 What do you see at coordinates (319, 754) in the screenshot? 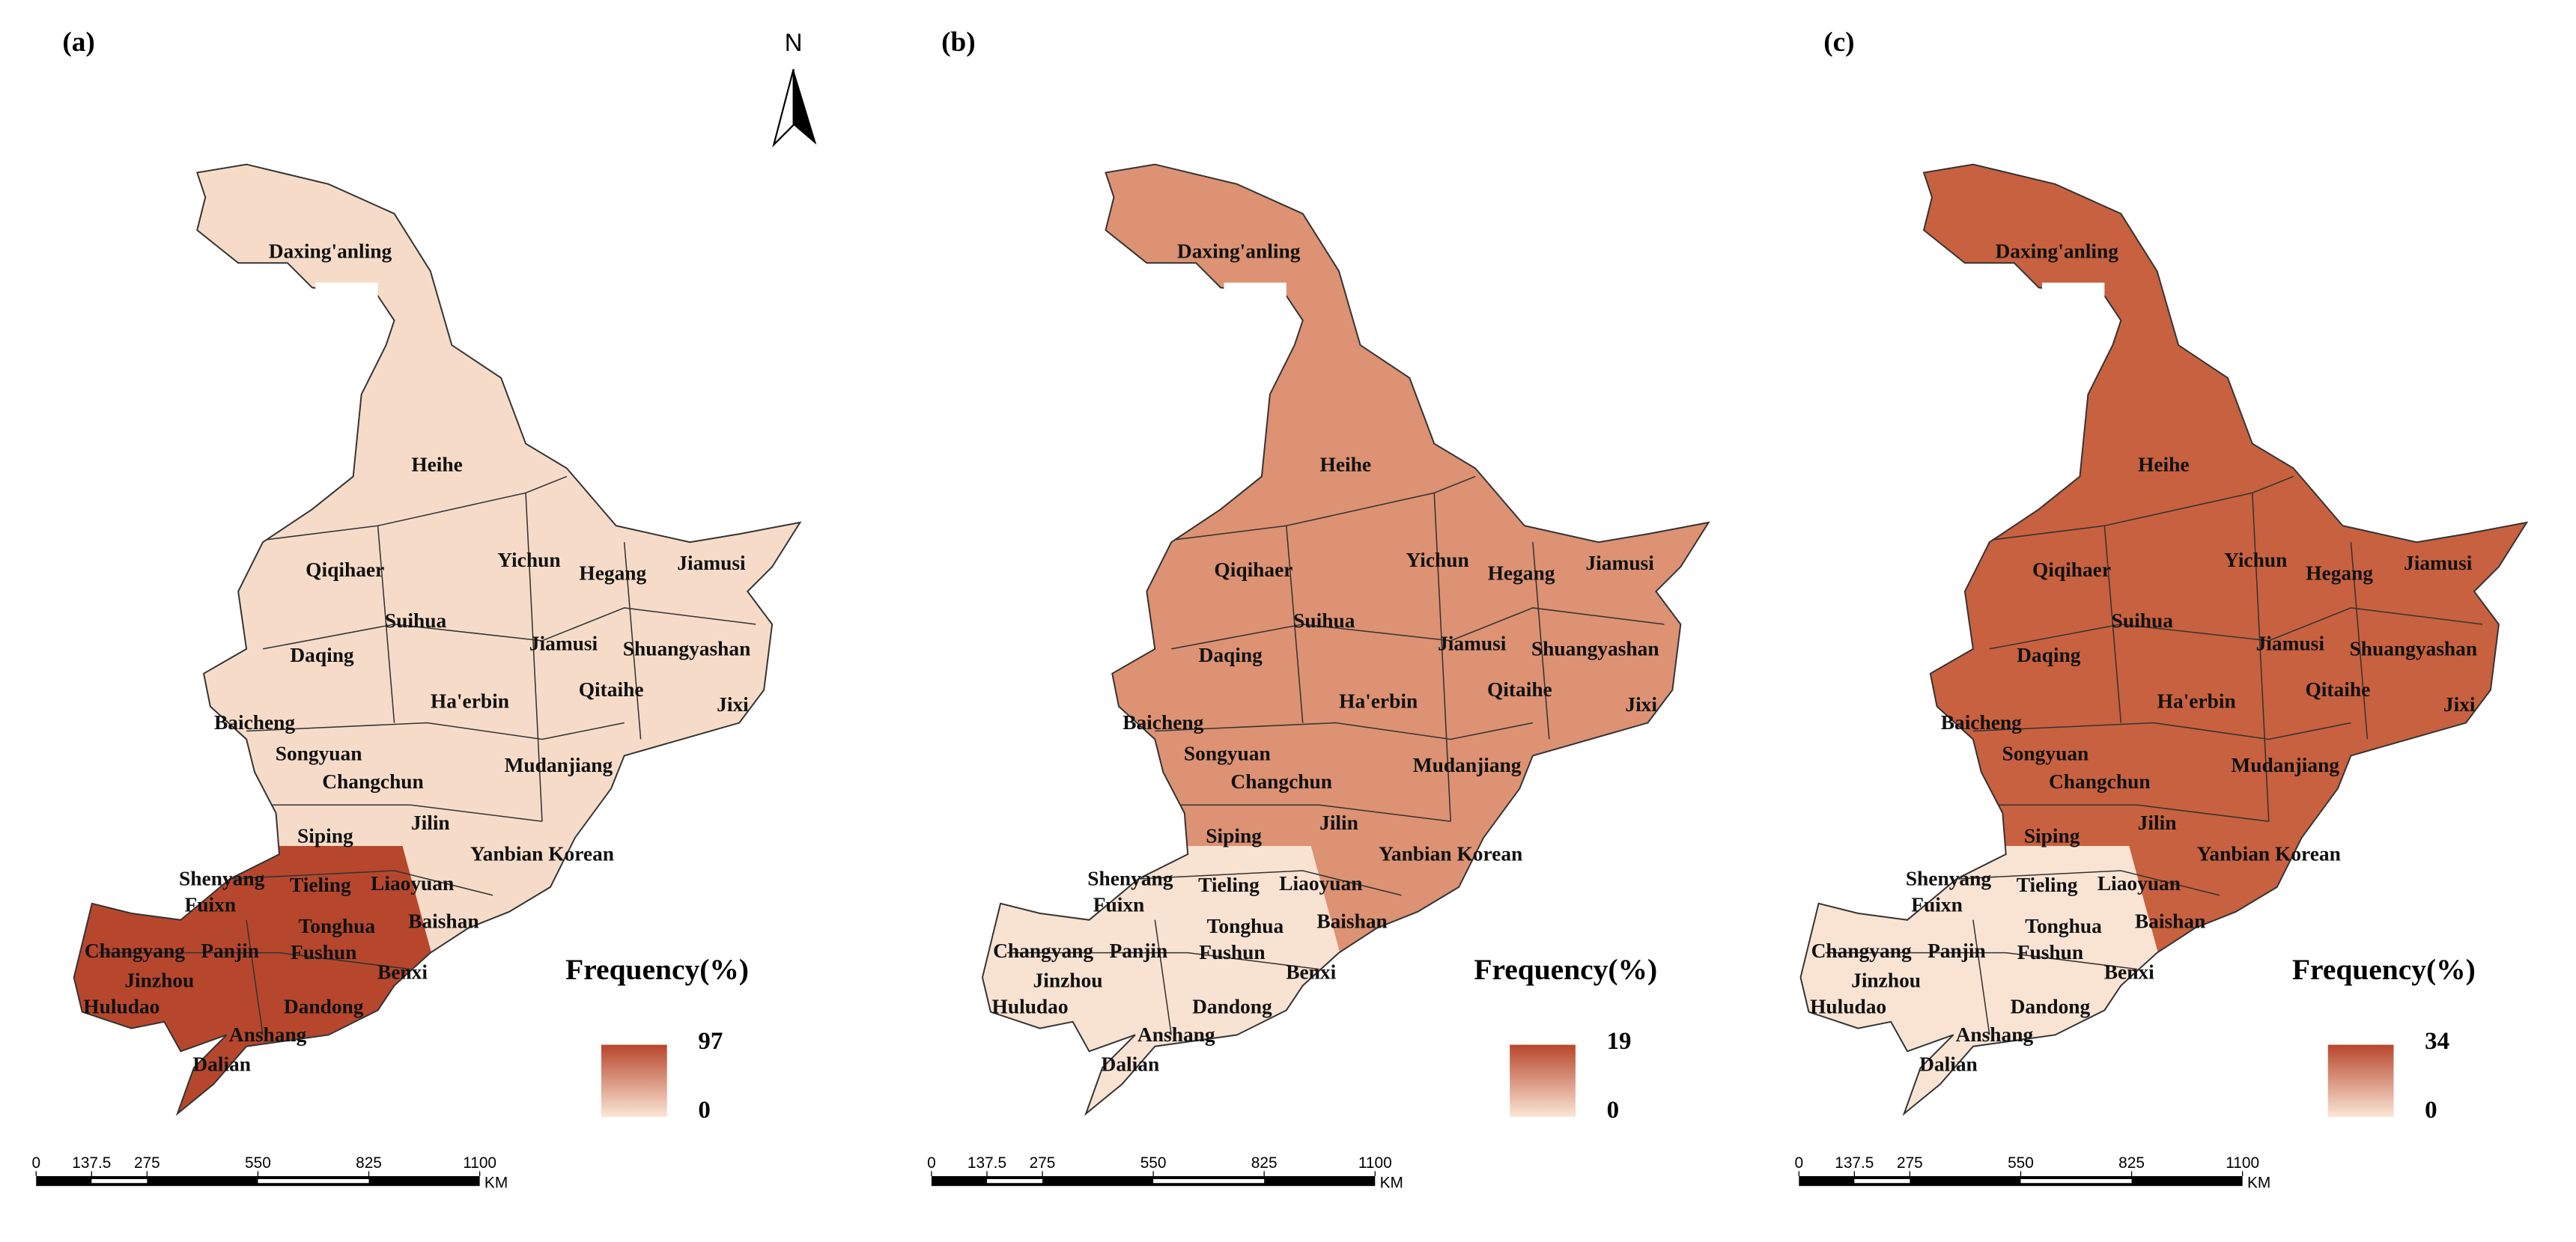
I see `city-label: Songyuan` at bounding box center [319, 754].